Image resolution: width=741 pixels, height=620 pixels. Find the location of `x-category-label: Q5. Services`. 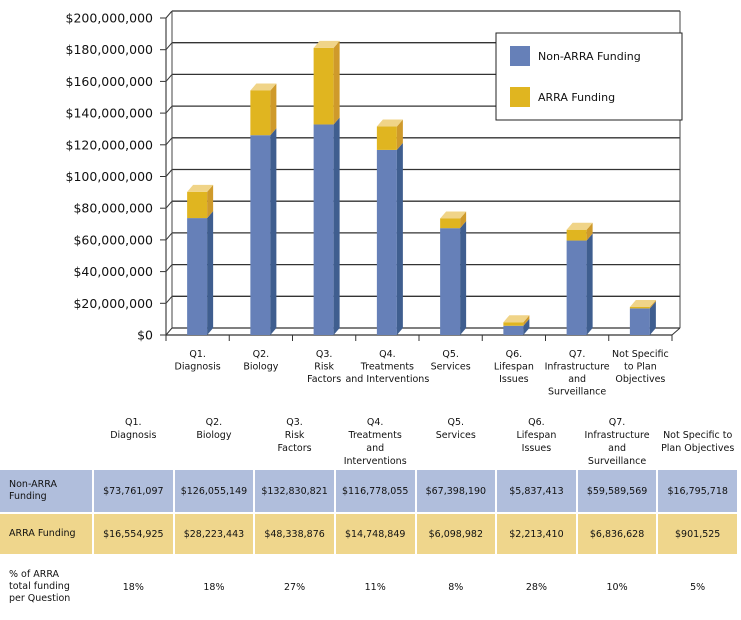

x-category-label: Q5. Services is located at coordinates (451, 361).